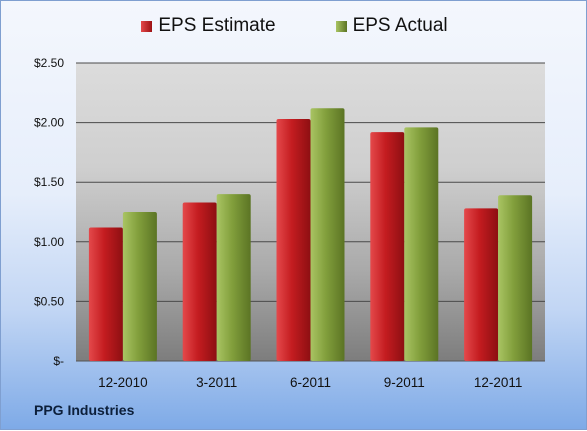 The height and width of the screenshot is (431, 587). What do you see at coordinates (58, 361) in the screenshot?
I see `y-tick-label: $-` at bounding box center [58, 361].